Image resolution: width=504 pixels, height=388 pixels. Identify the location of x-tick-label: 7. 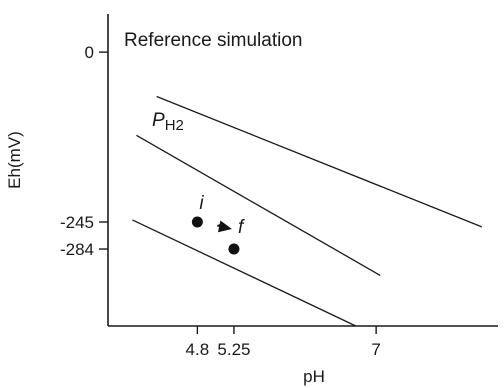
(375, 349).